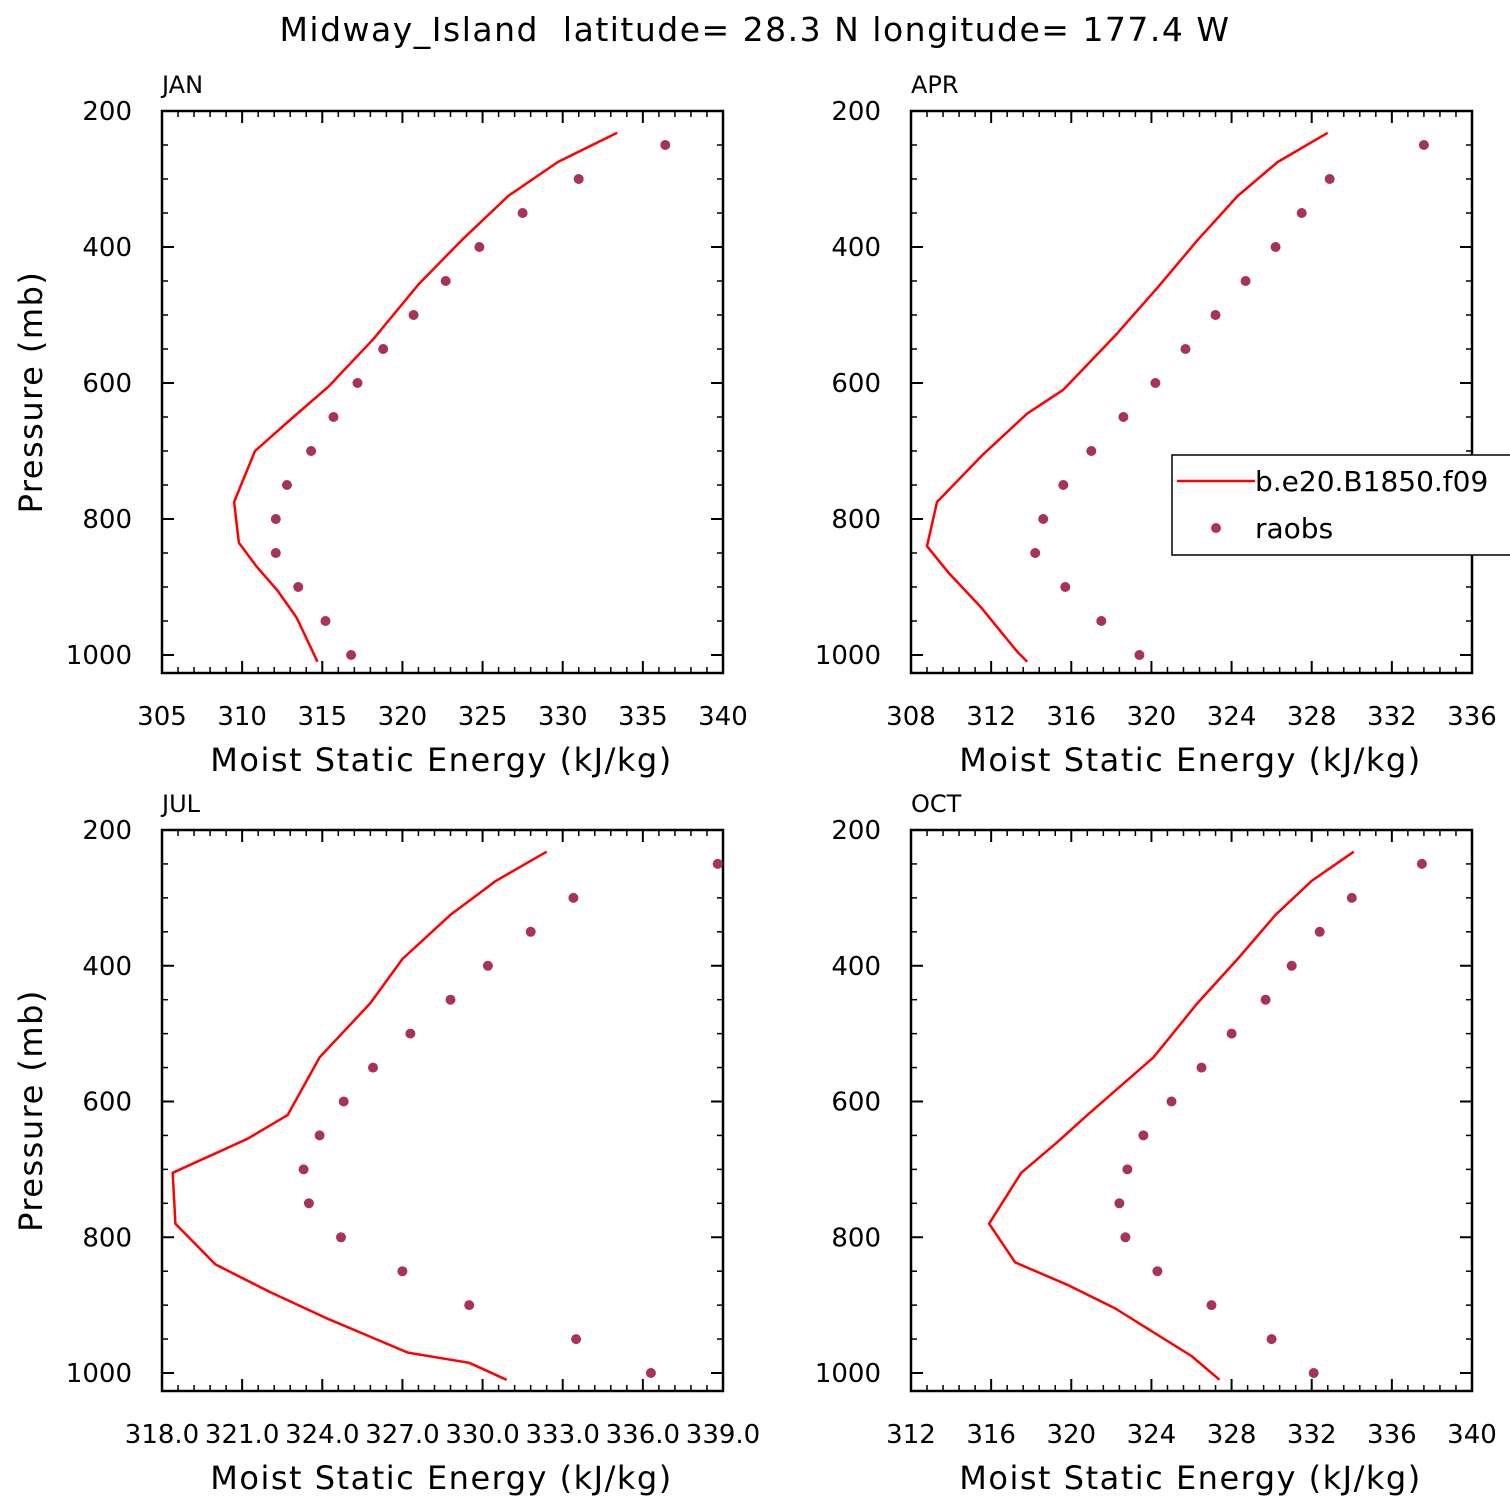 This screenshot has width=1510, height=1510. I want to click on legend-label-raobs: raobs, so click(1294, 528).